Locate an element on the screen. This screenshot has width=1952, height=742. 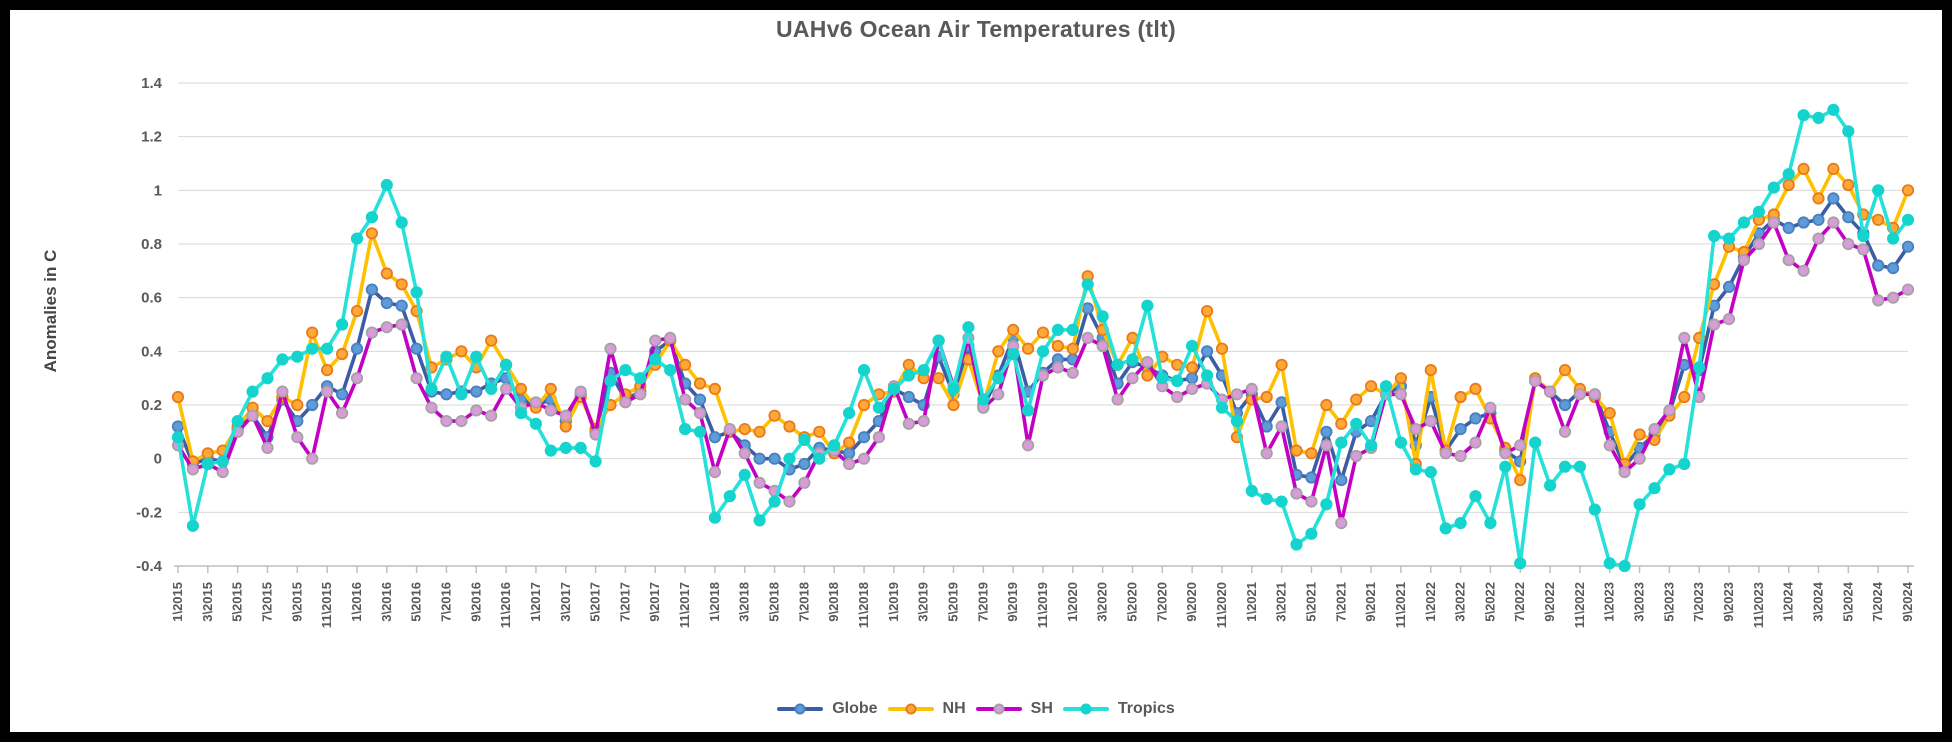
chart-legend: Globe NH SH Tropics is located at coordinates (976, 709).